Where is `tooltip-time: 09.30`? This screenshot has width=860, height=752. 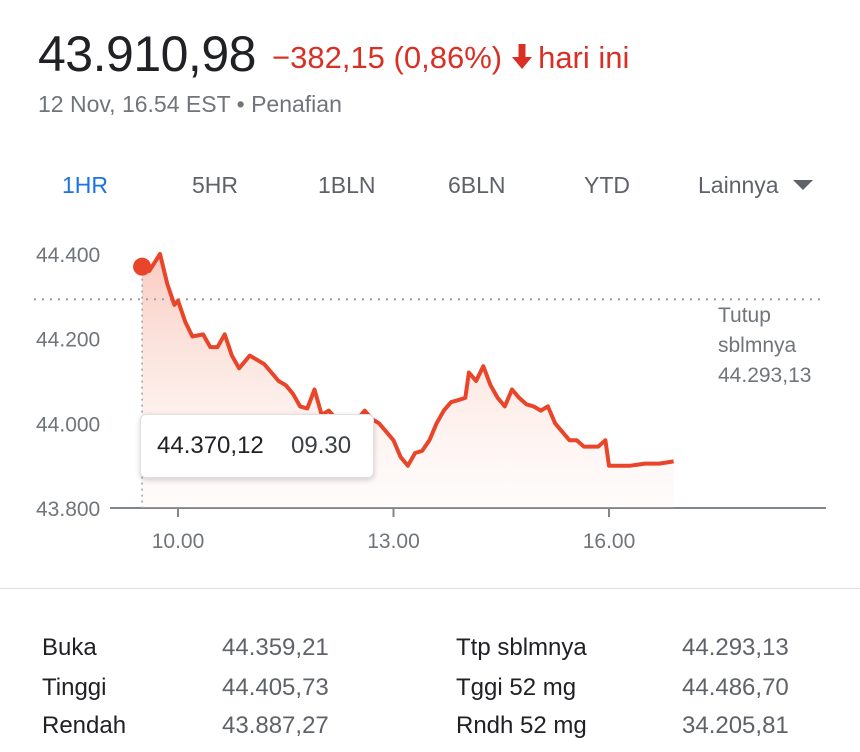 tooltip-time: 09.30 is located at coordinates (321, 445).